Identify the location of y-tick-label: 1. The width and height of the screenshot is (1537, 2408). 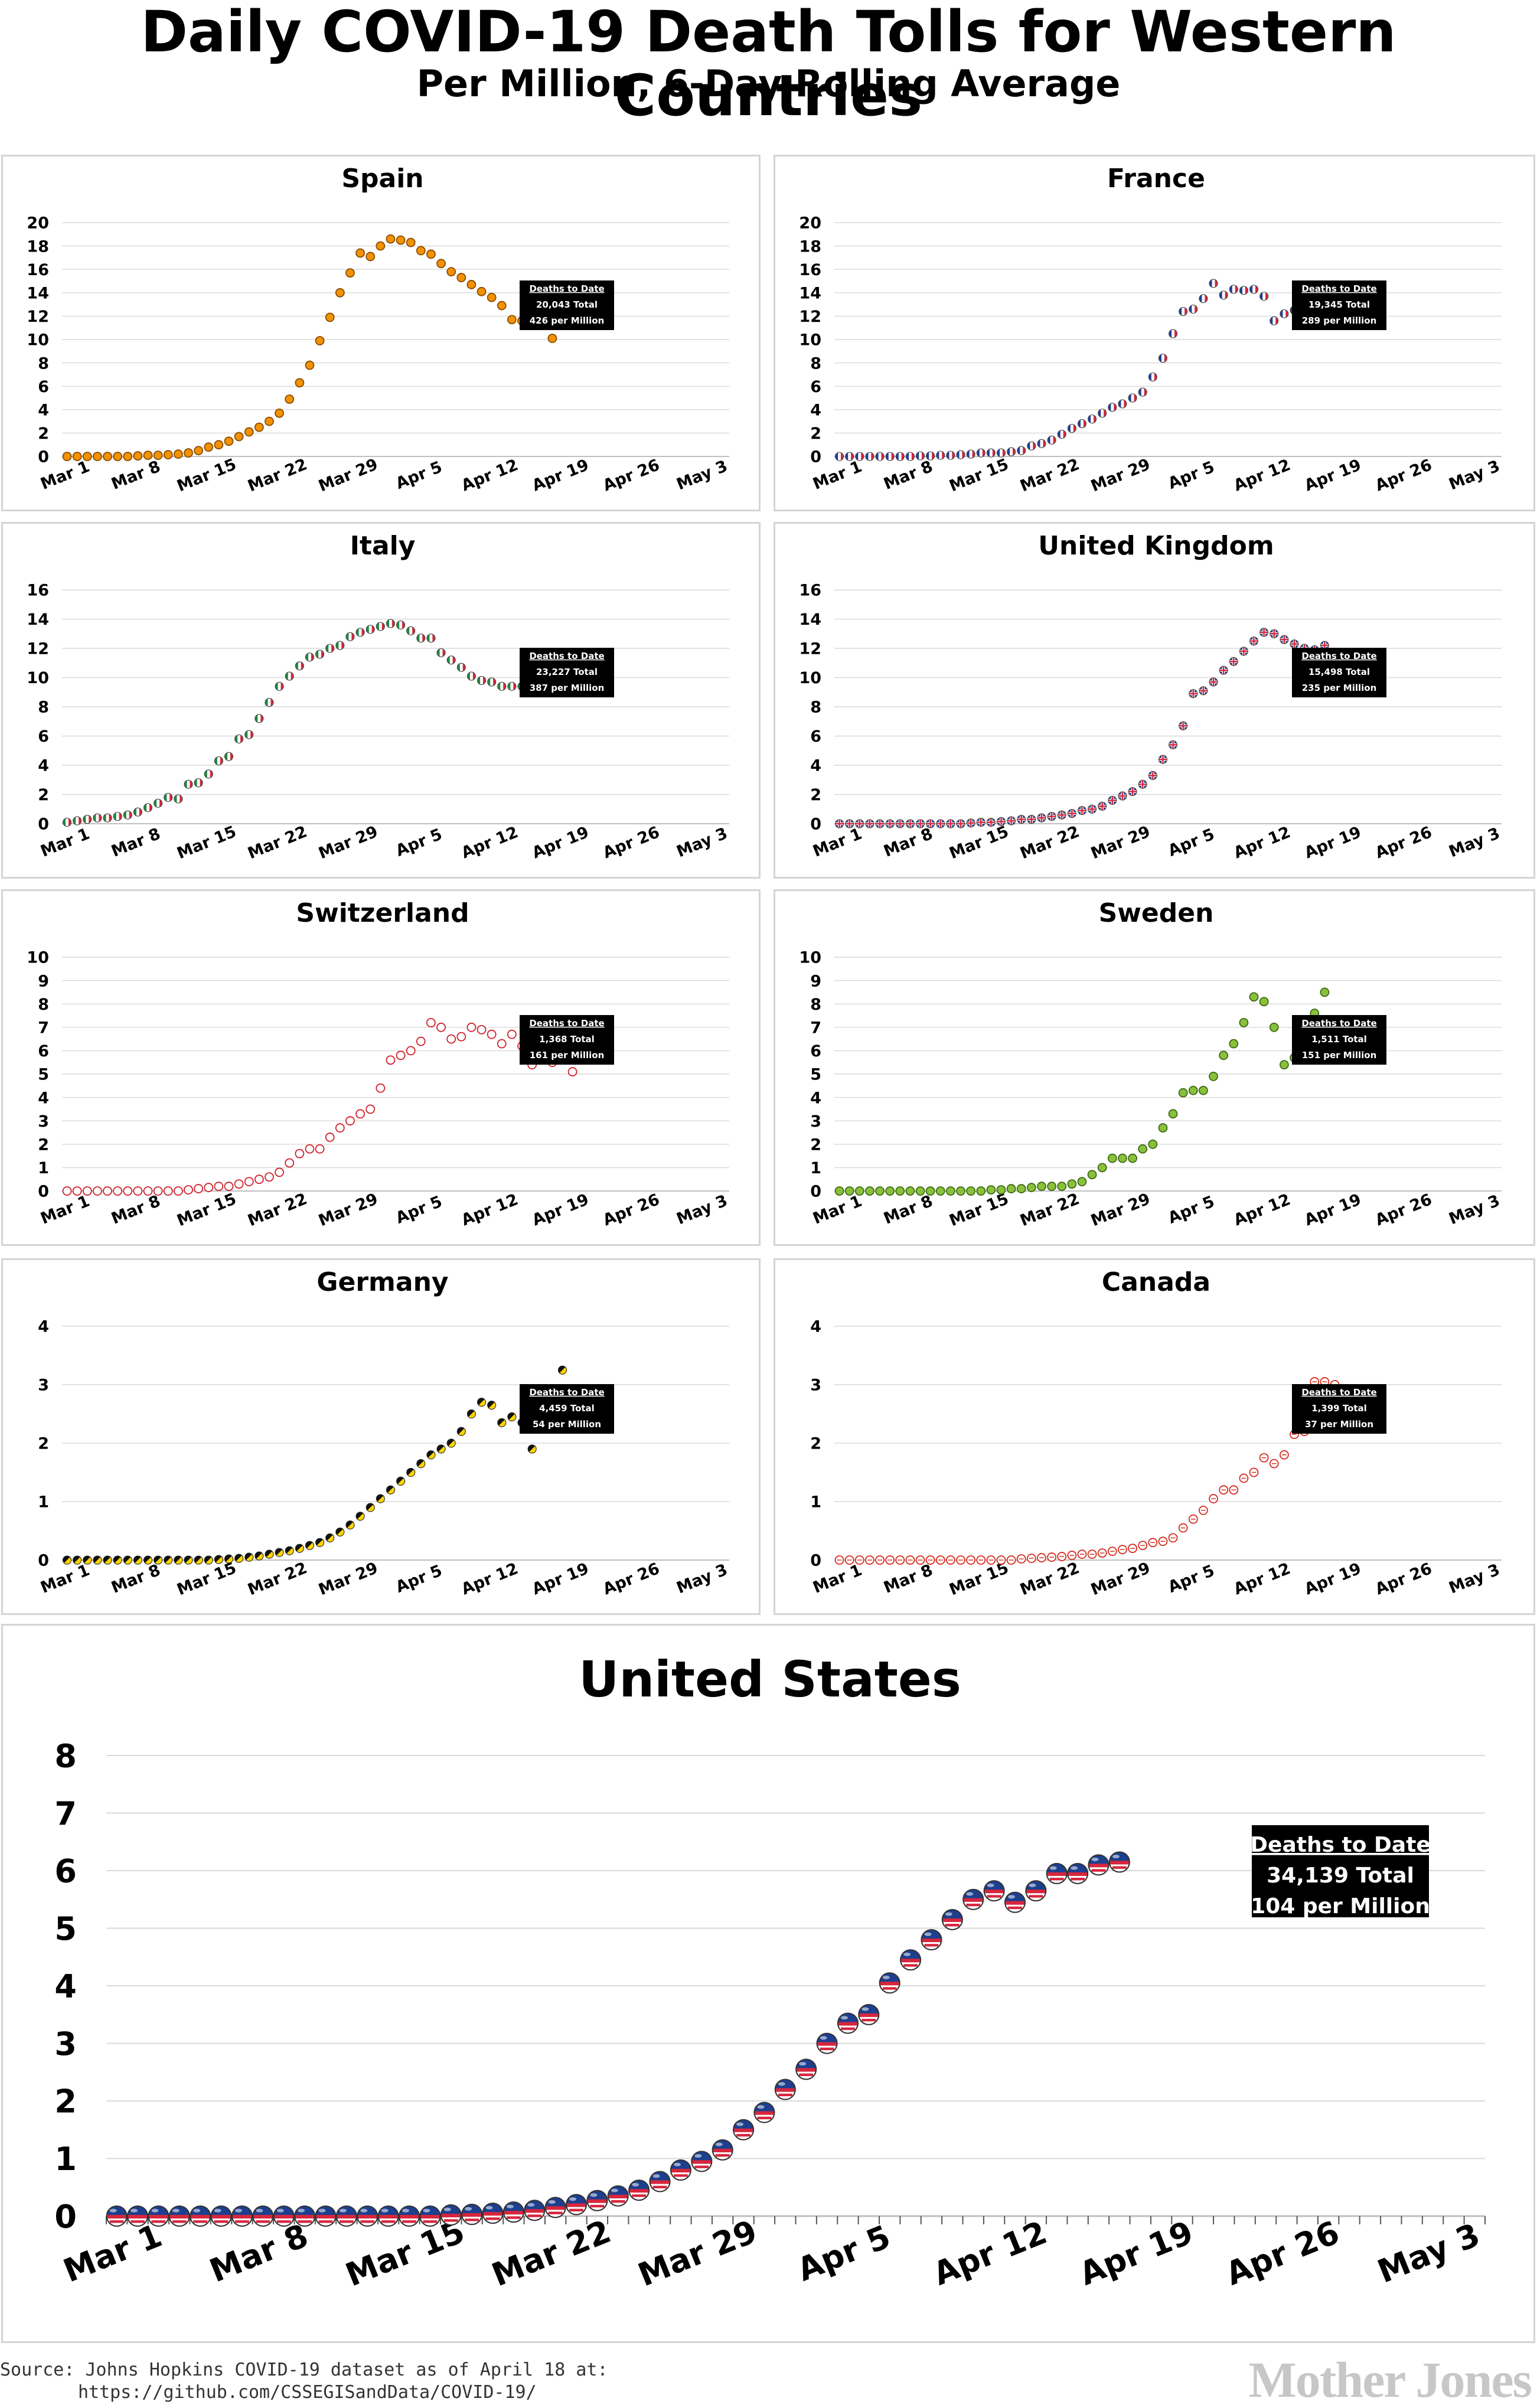
(815, 1168).